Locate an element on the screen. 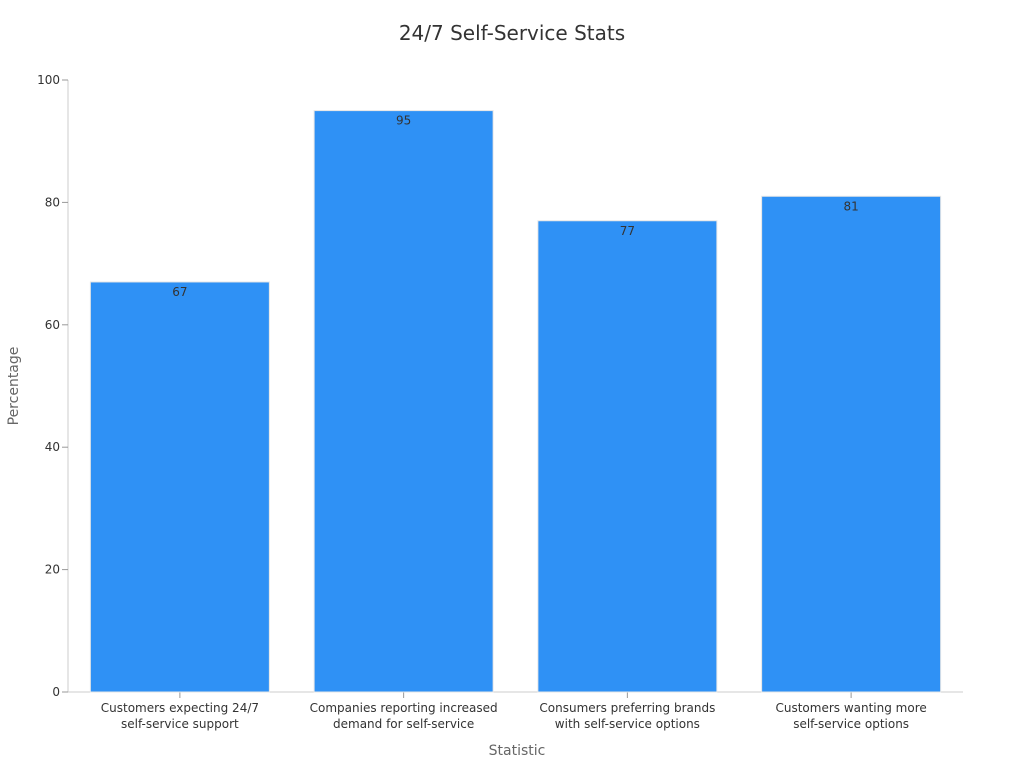  x-axis-label: Statistic is located at coordinates (517, 751).